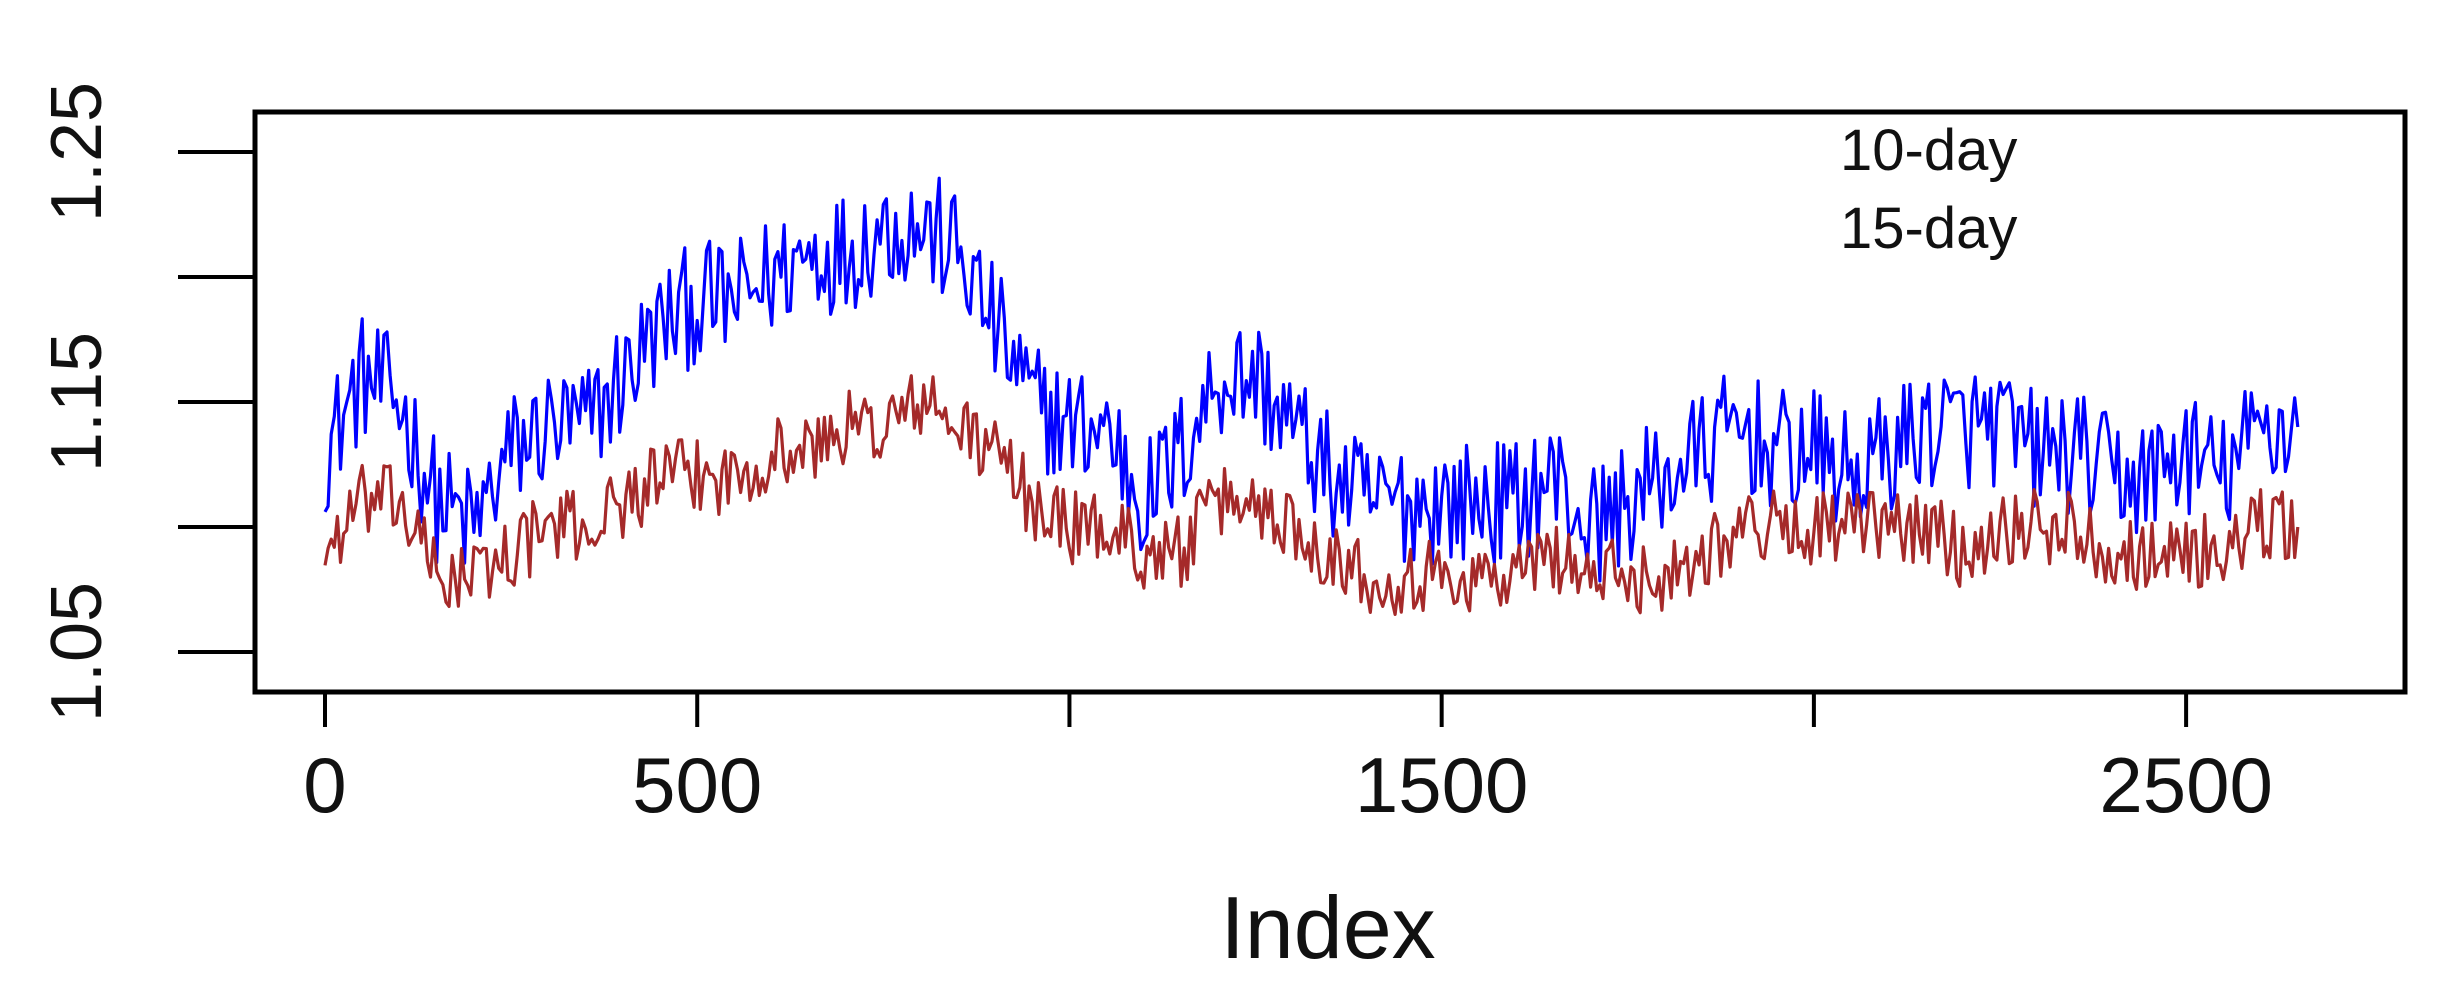 The image size is (2452, 997). I want to click on x-tick-label-0: 0, so click(324, 785).